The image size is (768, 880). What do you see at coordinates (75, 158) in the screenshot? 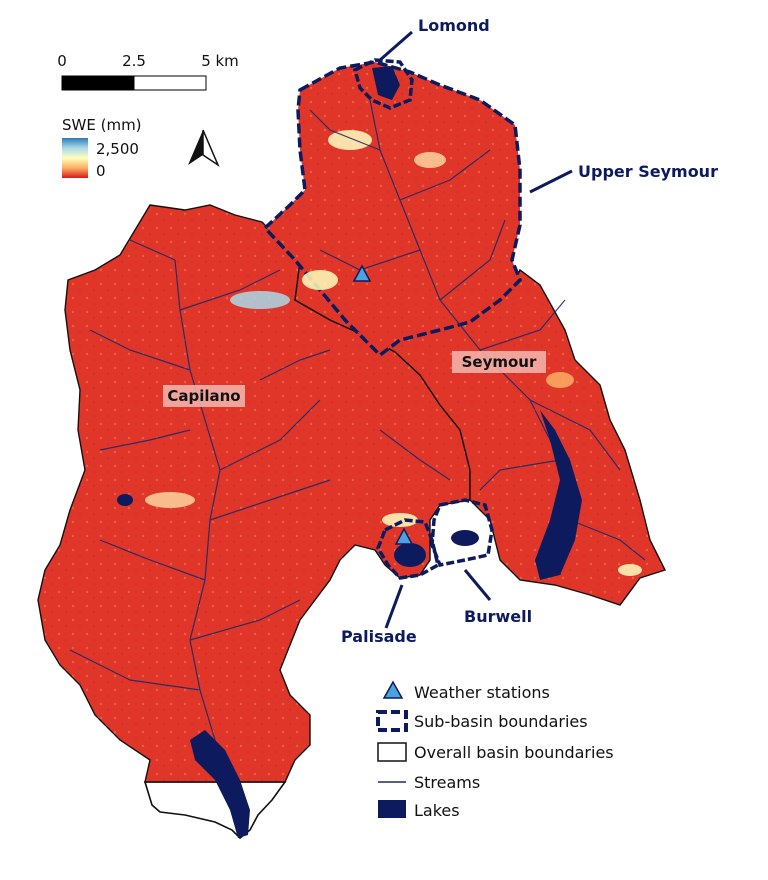
I see `swe-color-ramp` at bounding box center [75, 158].